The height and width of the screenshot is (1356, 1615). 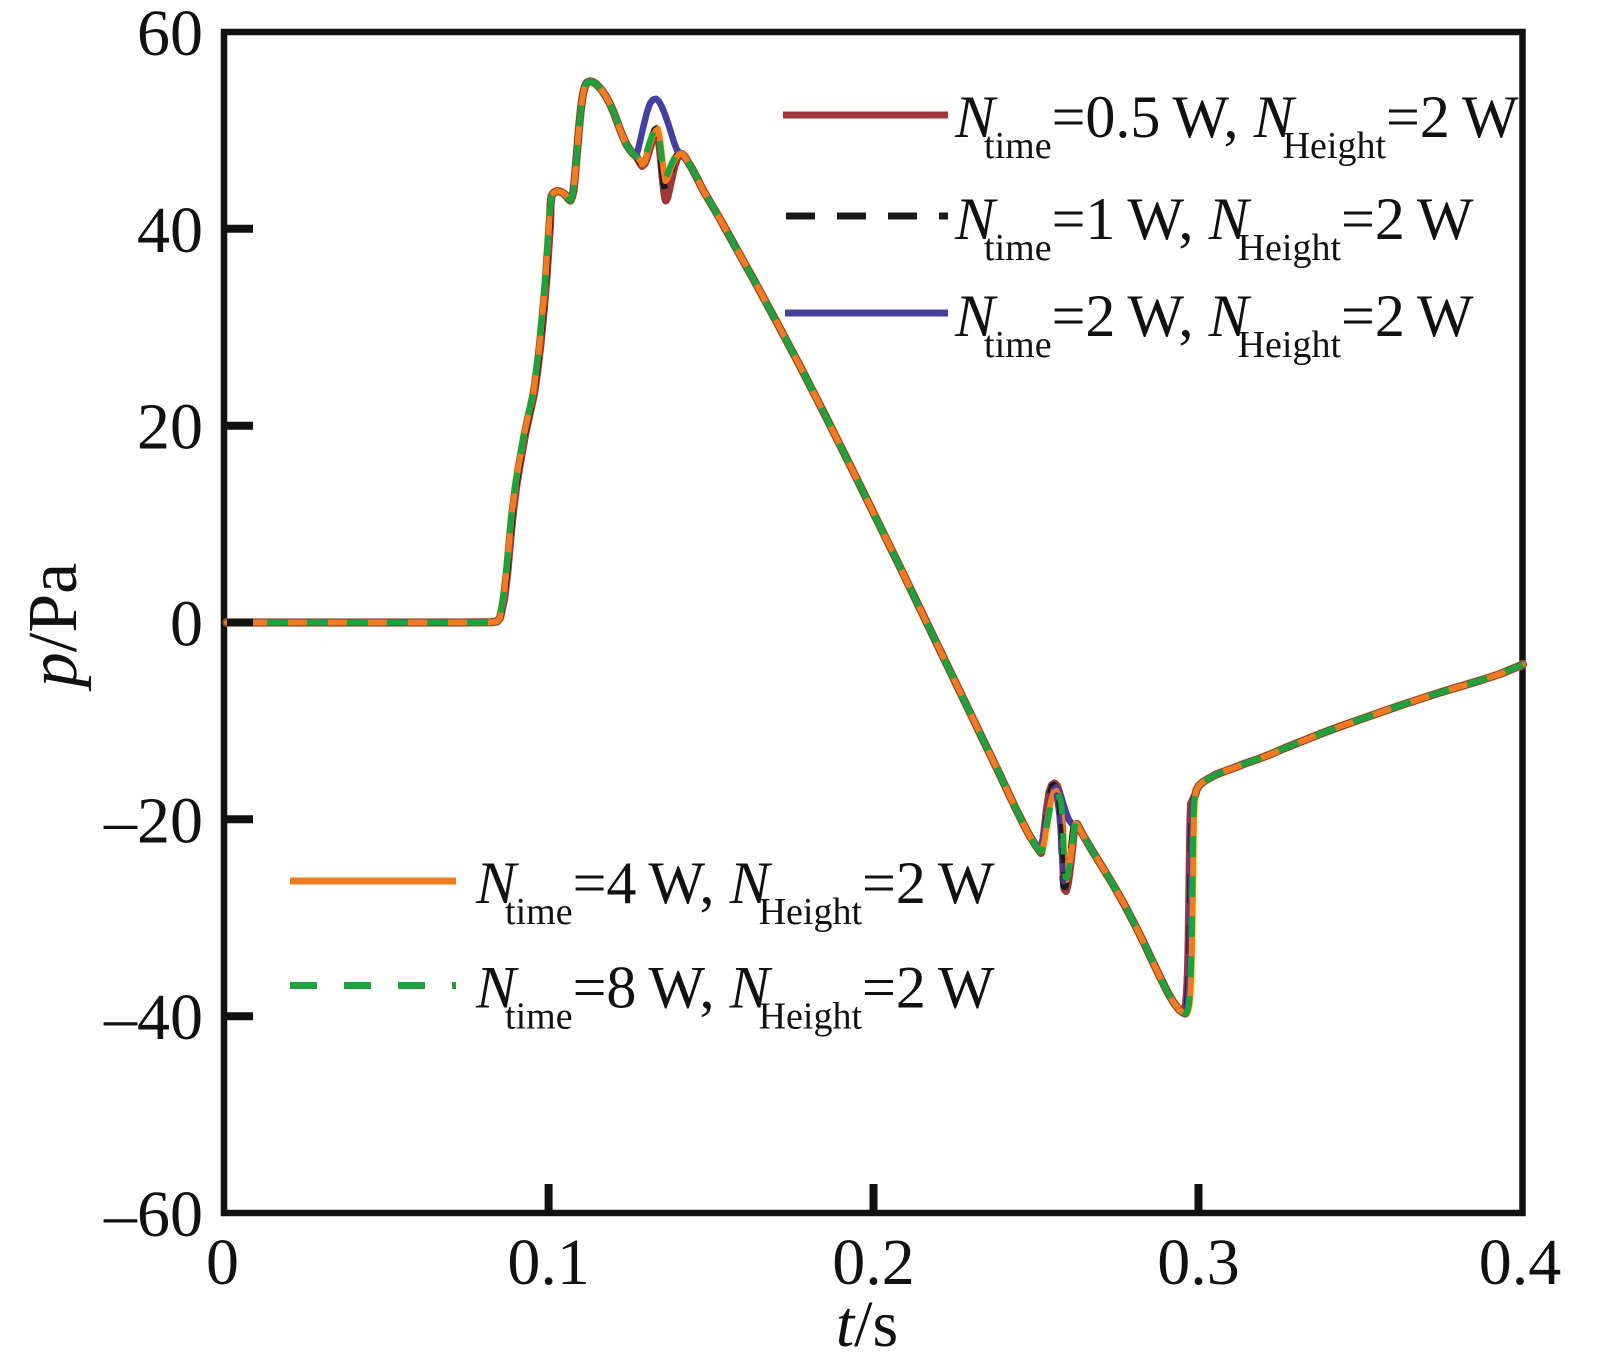 I want to click on svg-text: 40, so click(x=170, y=230).